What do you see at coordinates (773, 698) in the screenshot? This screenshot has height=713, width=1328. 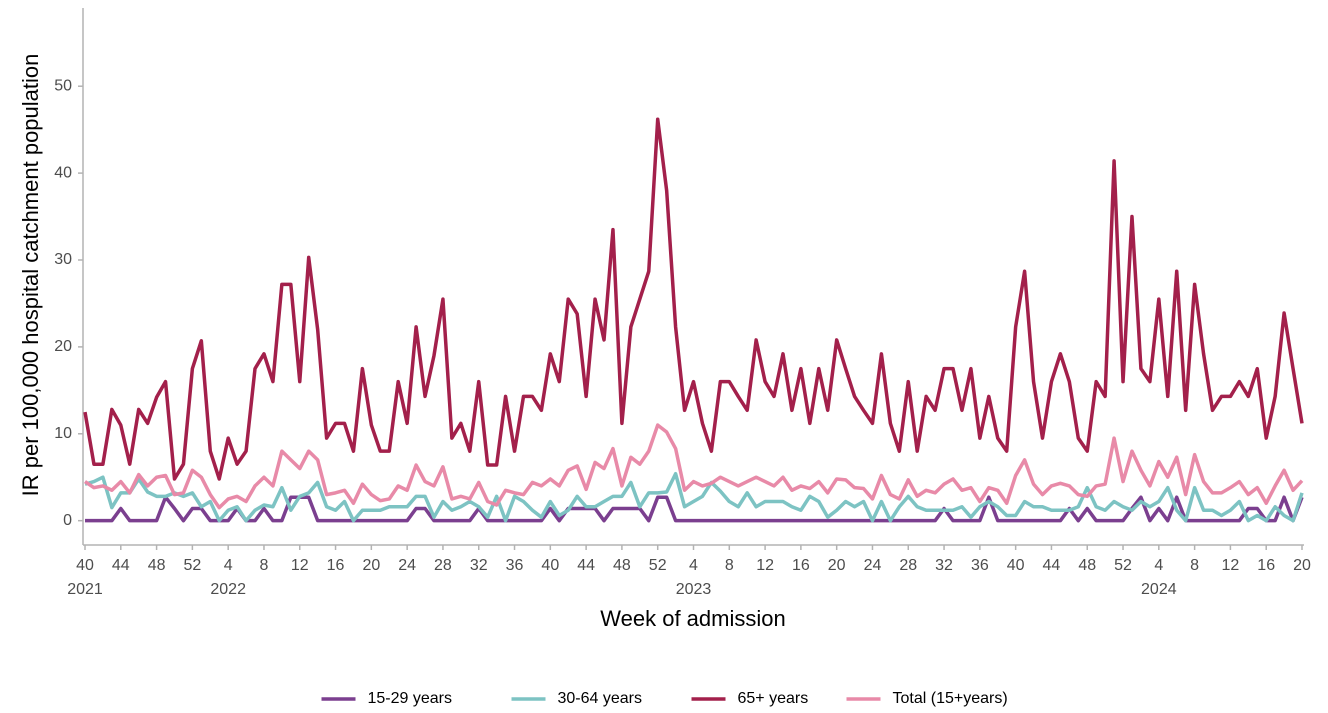 I see `legend-label: 65+ years` at bounding box center [773, 698].